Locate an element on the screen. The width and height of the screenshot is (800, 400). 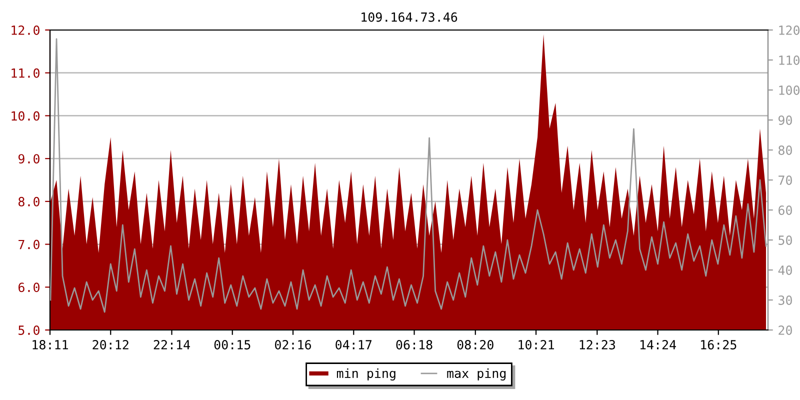
y-tick-label: 5.0 is located at coordinates (29, 330).